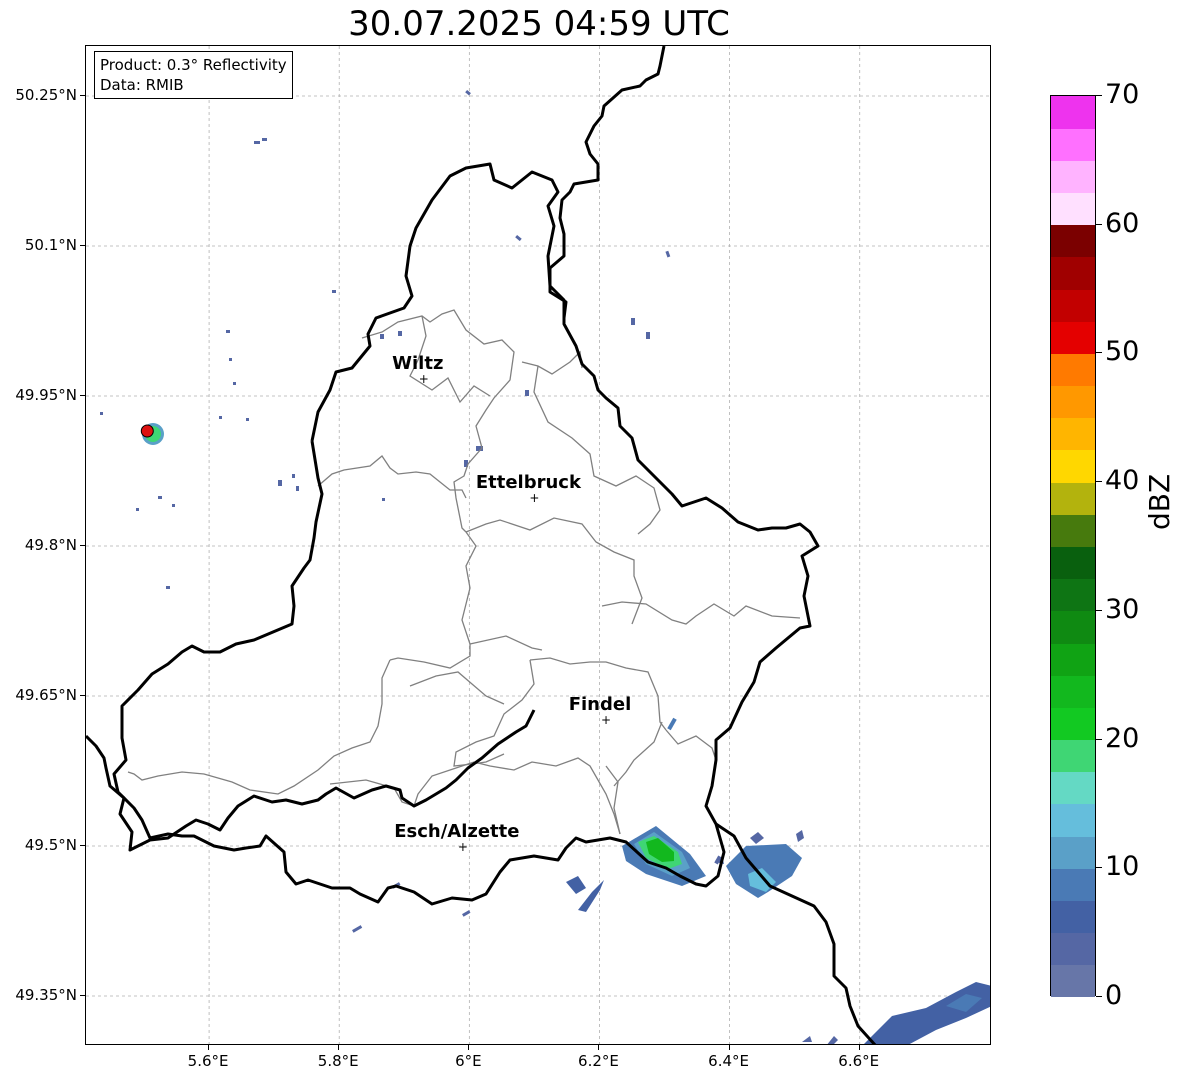 The image size is (1184, 1081). What do you see at coordinates (193, 75) in the screenshot?
I see `product-info-box: Product: 0.3° Reflectivity Data: RMIB` at bounding box center [193, 75].